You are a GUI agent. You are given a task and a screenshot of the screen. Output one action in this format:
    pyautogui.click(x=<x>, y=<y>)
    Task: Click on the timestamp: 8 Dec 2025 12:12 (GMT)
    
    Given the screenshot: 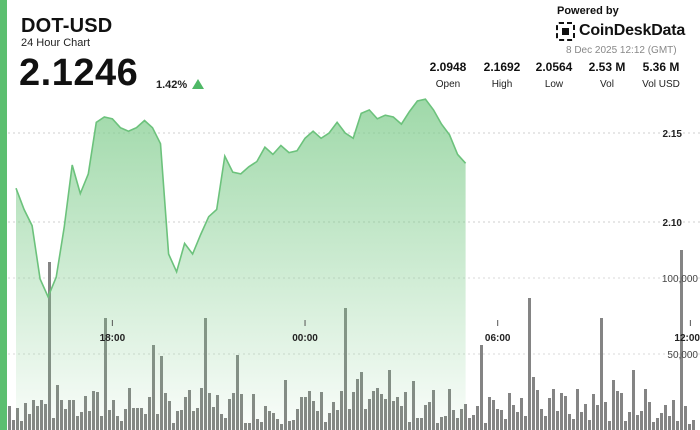 What is the action you would take?
    pyautogui.click(x=621, y=50)
    